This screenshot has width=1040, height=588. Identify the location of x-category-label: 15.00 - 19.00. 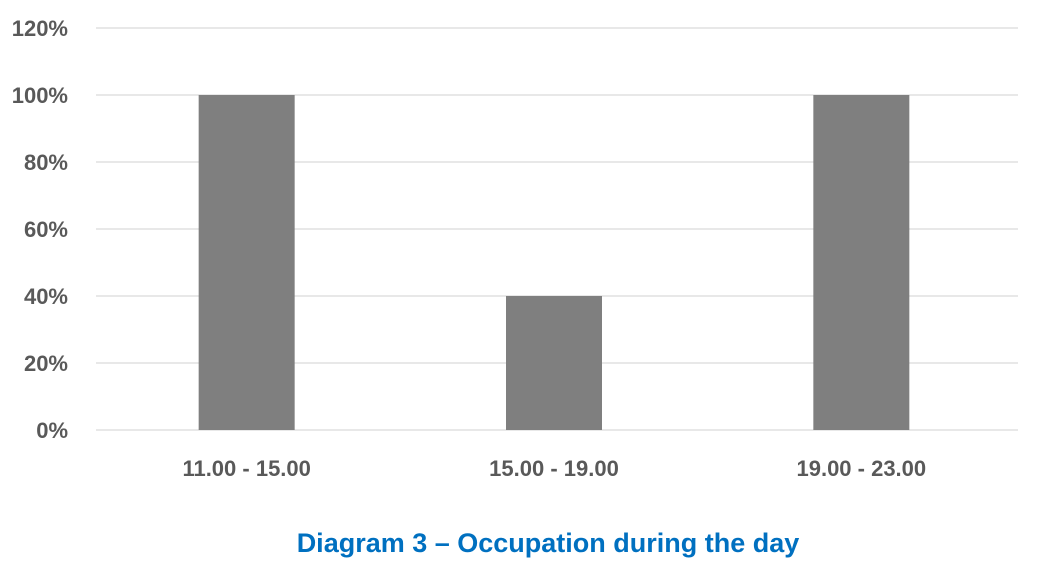
(554, 468).